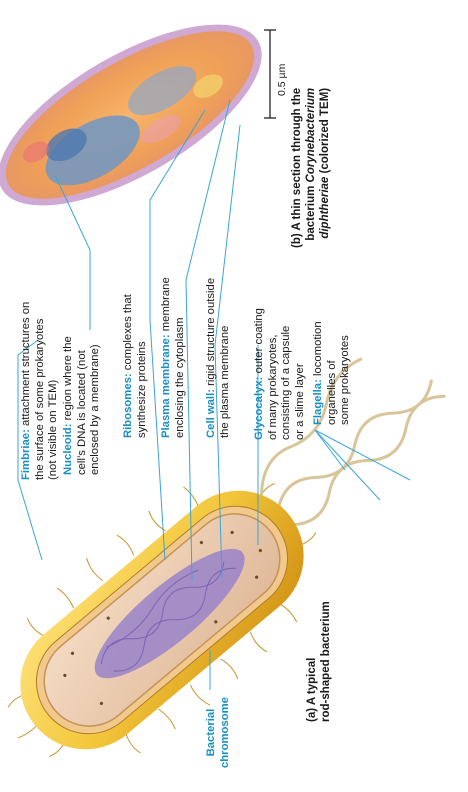 The image size is (468, 792). Describe the element at coordinates (166, 386) in the screenshot. I see `plasma-membrane-term: Plasma membrane:` at that location.